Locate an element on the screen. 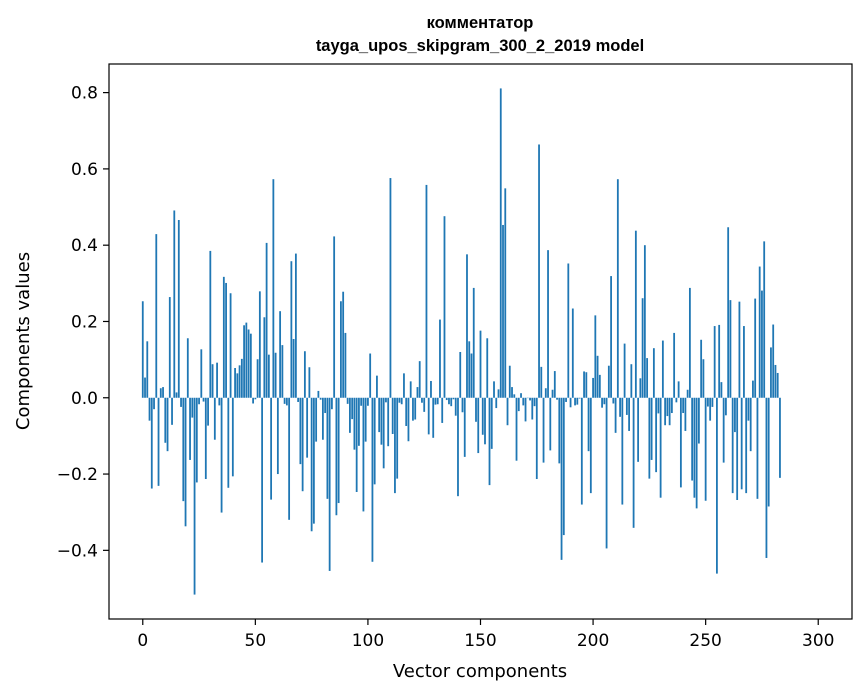 This screenshot has height=696, width=867. x-tick-label: 150 is located at coordinates (480, 641).